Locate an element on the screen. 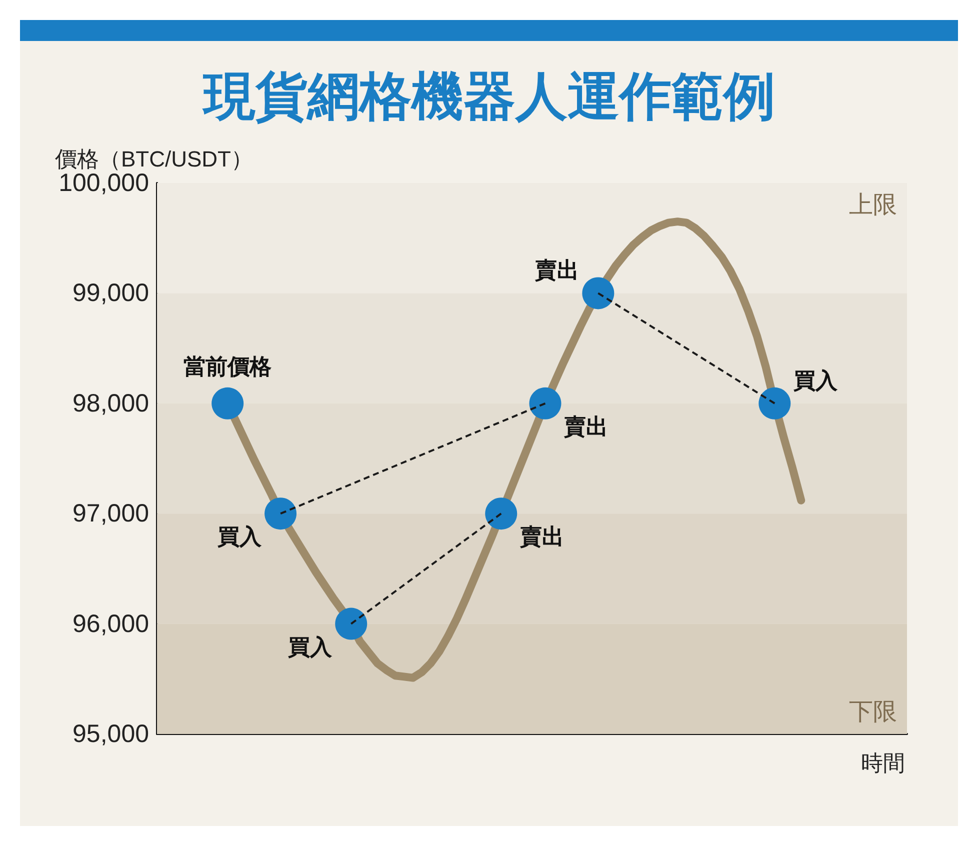 Image resolution: width=979 pixels, height=847 pixels. data-label: 當前價格 is located at coordinates (228, 366).